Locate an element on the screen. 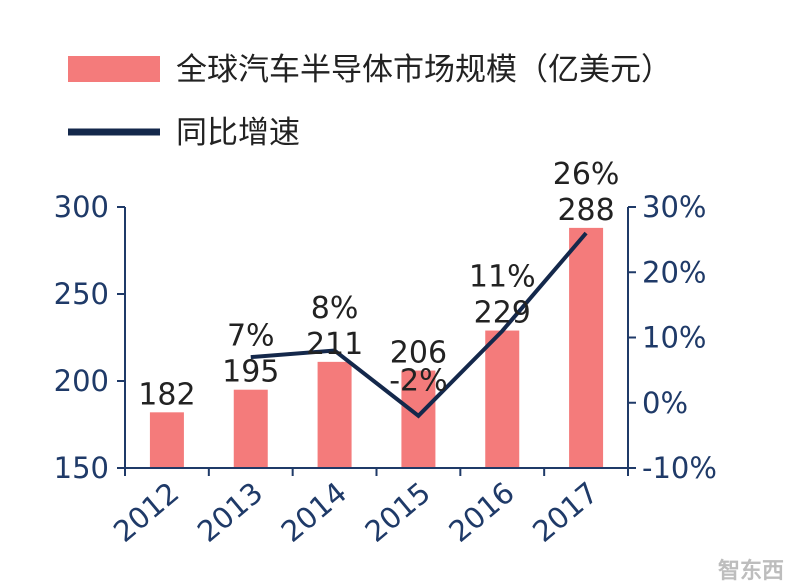 This screenshot has height=587, width=800. x-axis-ticks: 2012 2013 2014 2015 2016 2017 is located at coordinates (368, 508).